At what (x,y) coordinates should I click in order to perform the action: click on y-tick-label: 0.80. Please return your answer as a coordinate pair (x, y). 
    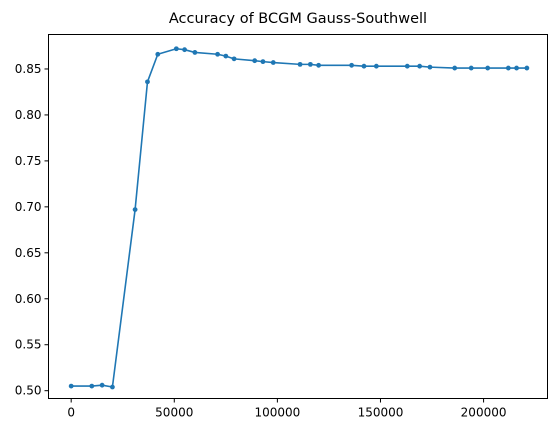
    Looking at the image, I should click on (28, 115).